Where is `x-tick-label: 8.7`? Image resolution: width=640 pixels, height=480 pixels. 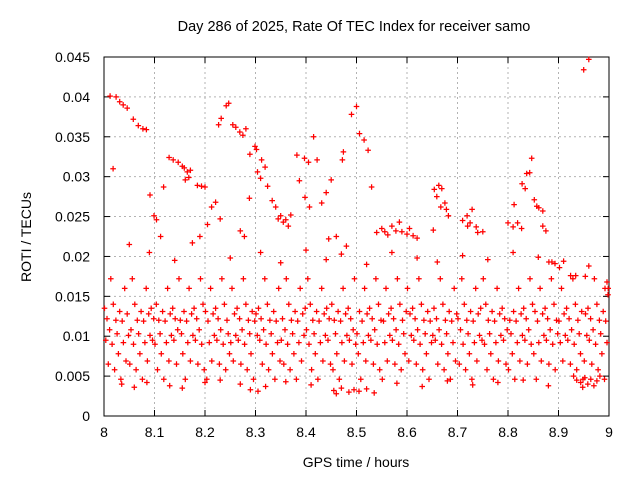
x-tick-label: 8.7 is located at coordinates (458, 432).